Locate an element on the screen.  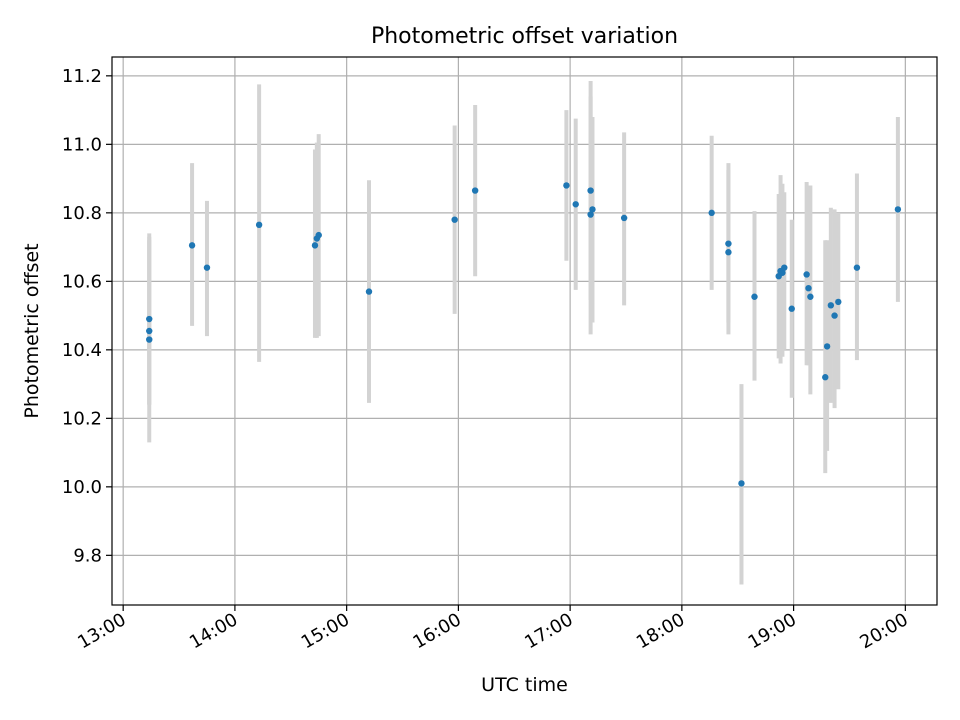
chart-title: Photometric offset variation is located at coordinates (524, 36).